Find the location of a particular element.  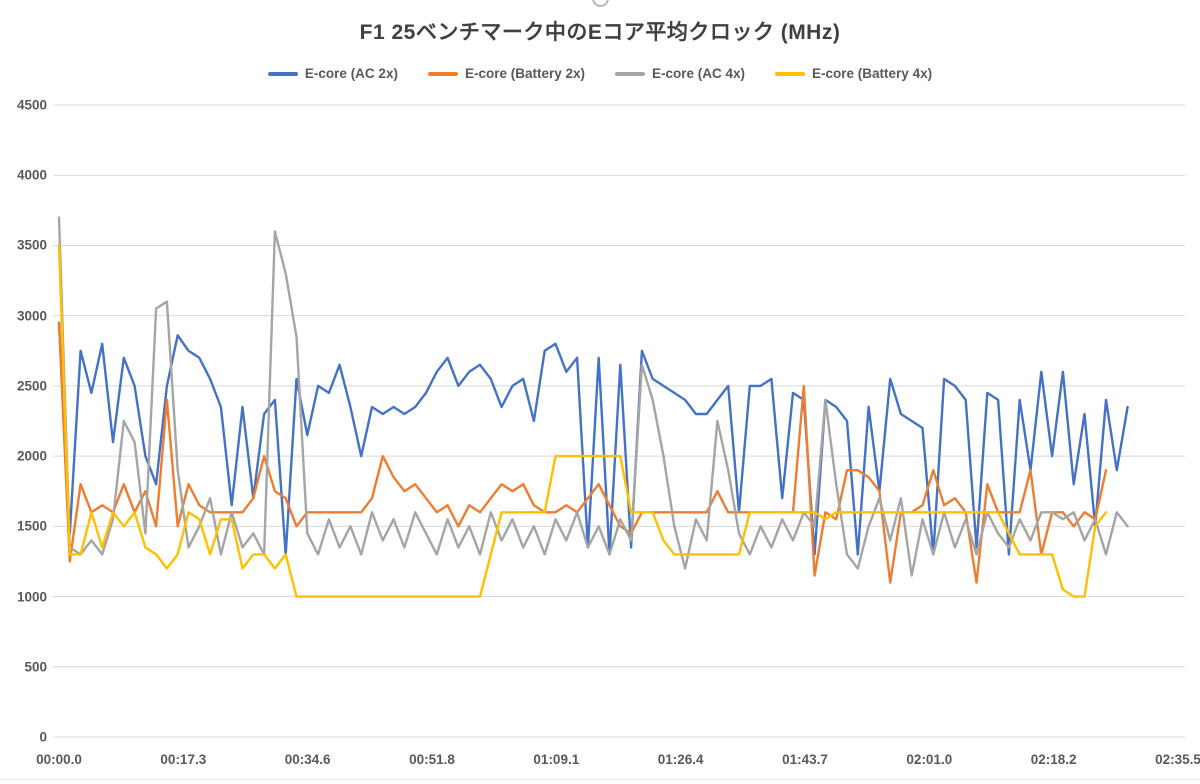

legend-label: E-core (AC 4x) is located at coordinates (699, 73).